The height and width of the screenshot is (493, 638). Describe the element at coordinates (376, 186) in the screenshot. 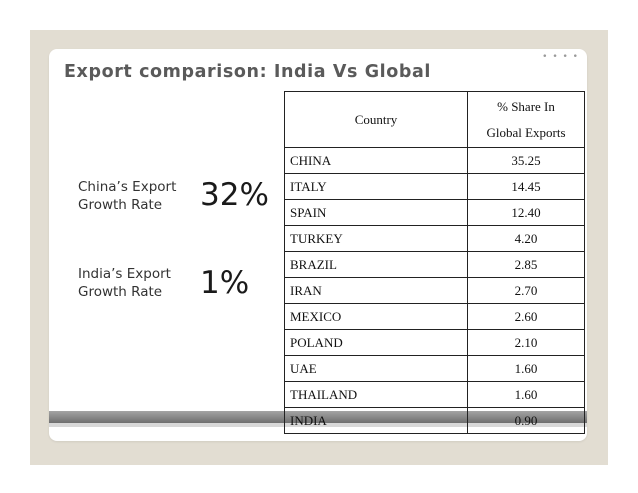

I see `country-cell: ITALY` at that location.